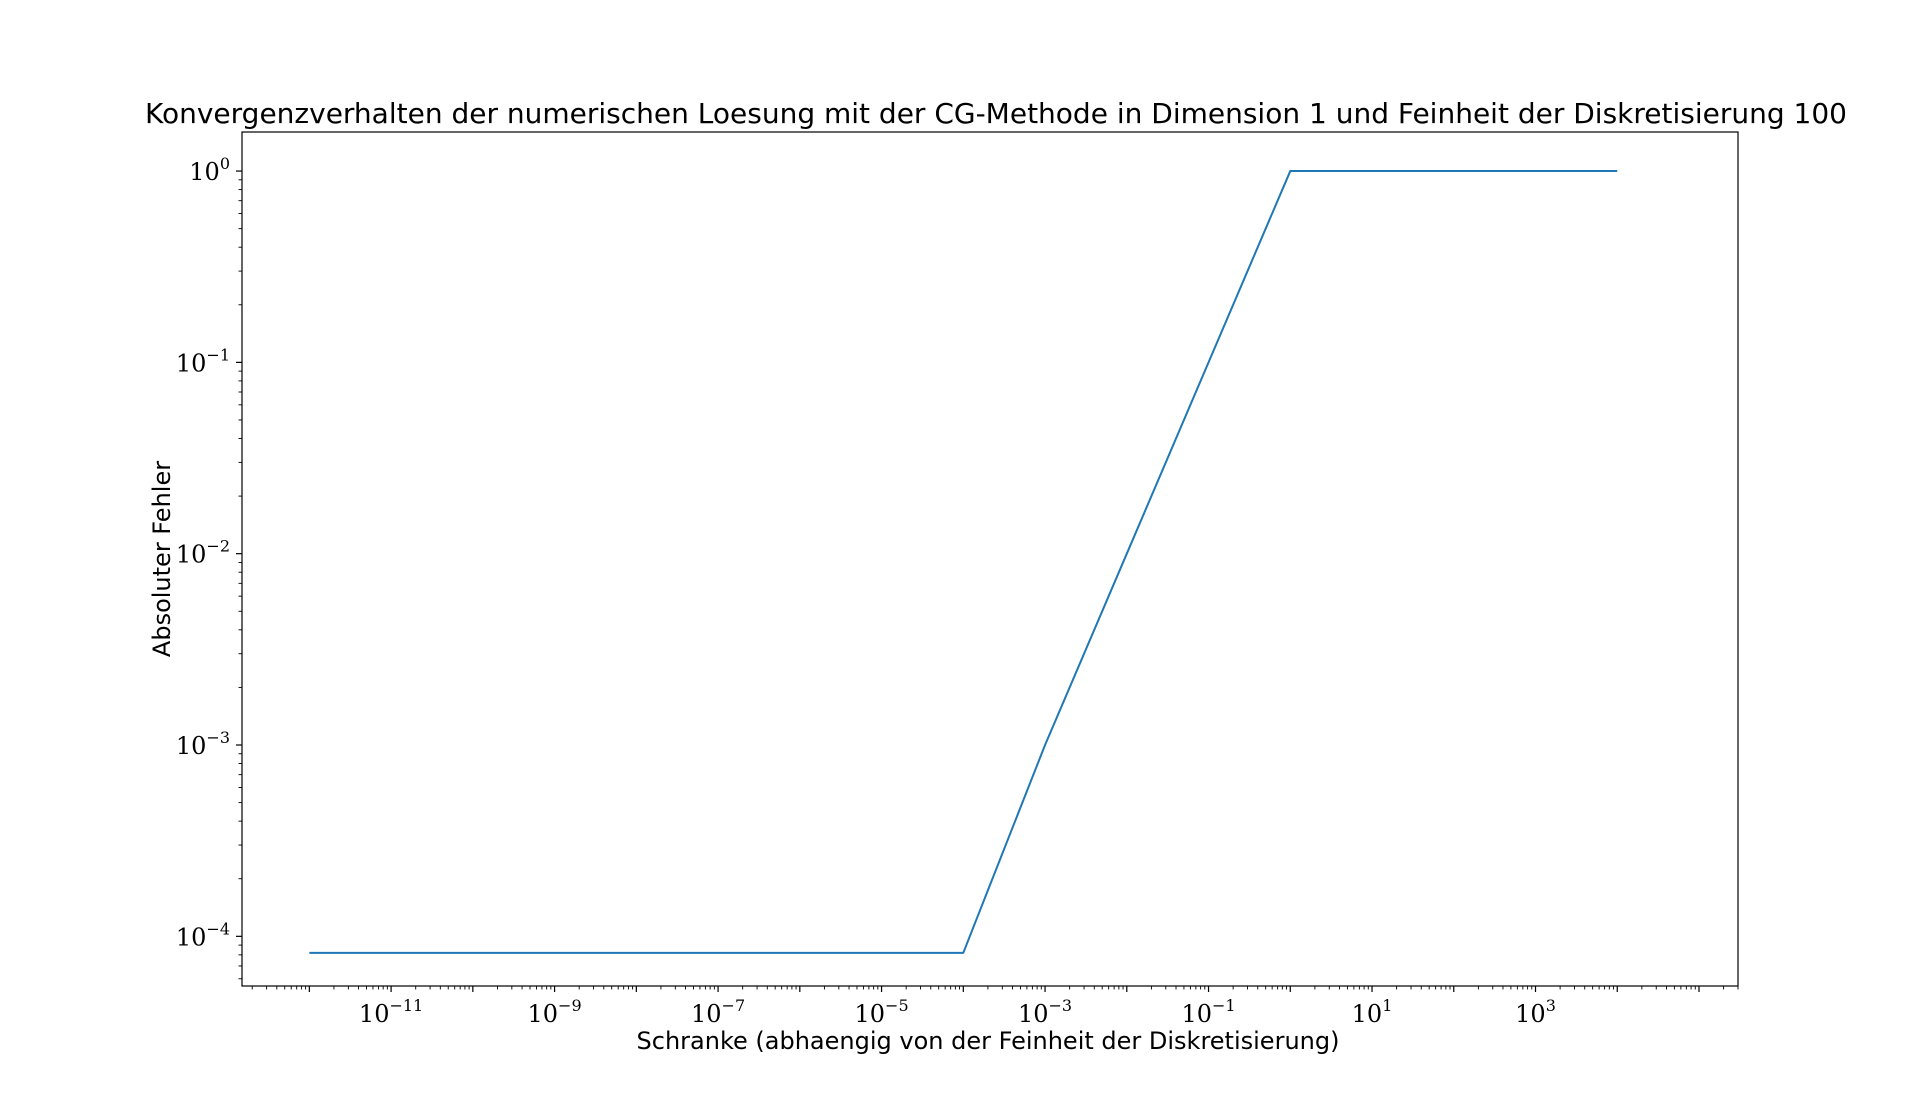 The height and width of the screenshot is (1101, 1920). I want to click on x-tick-label: 10⁻¹¹, so click(391, 1012).